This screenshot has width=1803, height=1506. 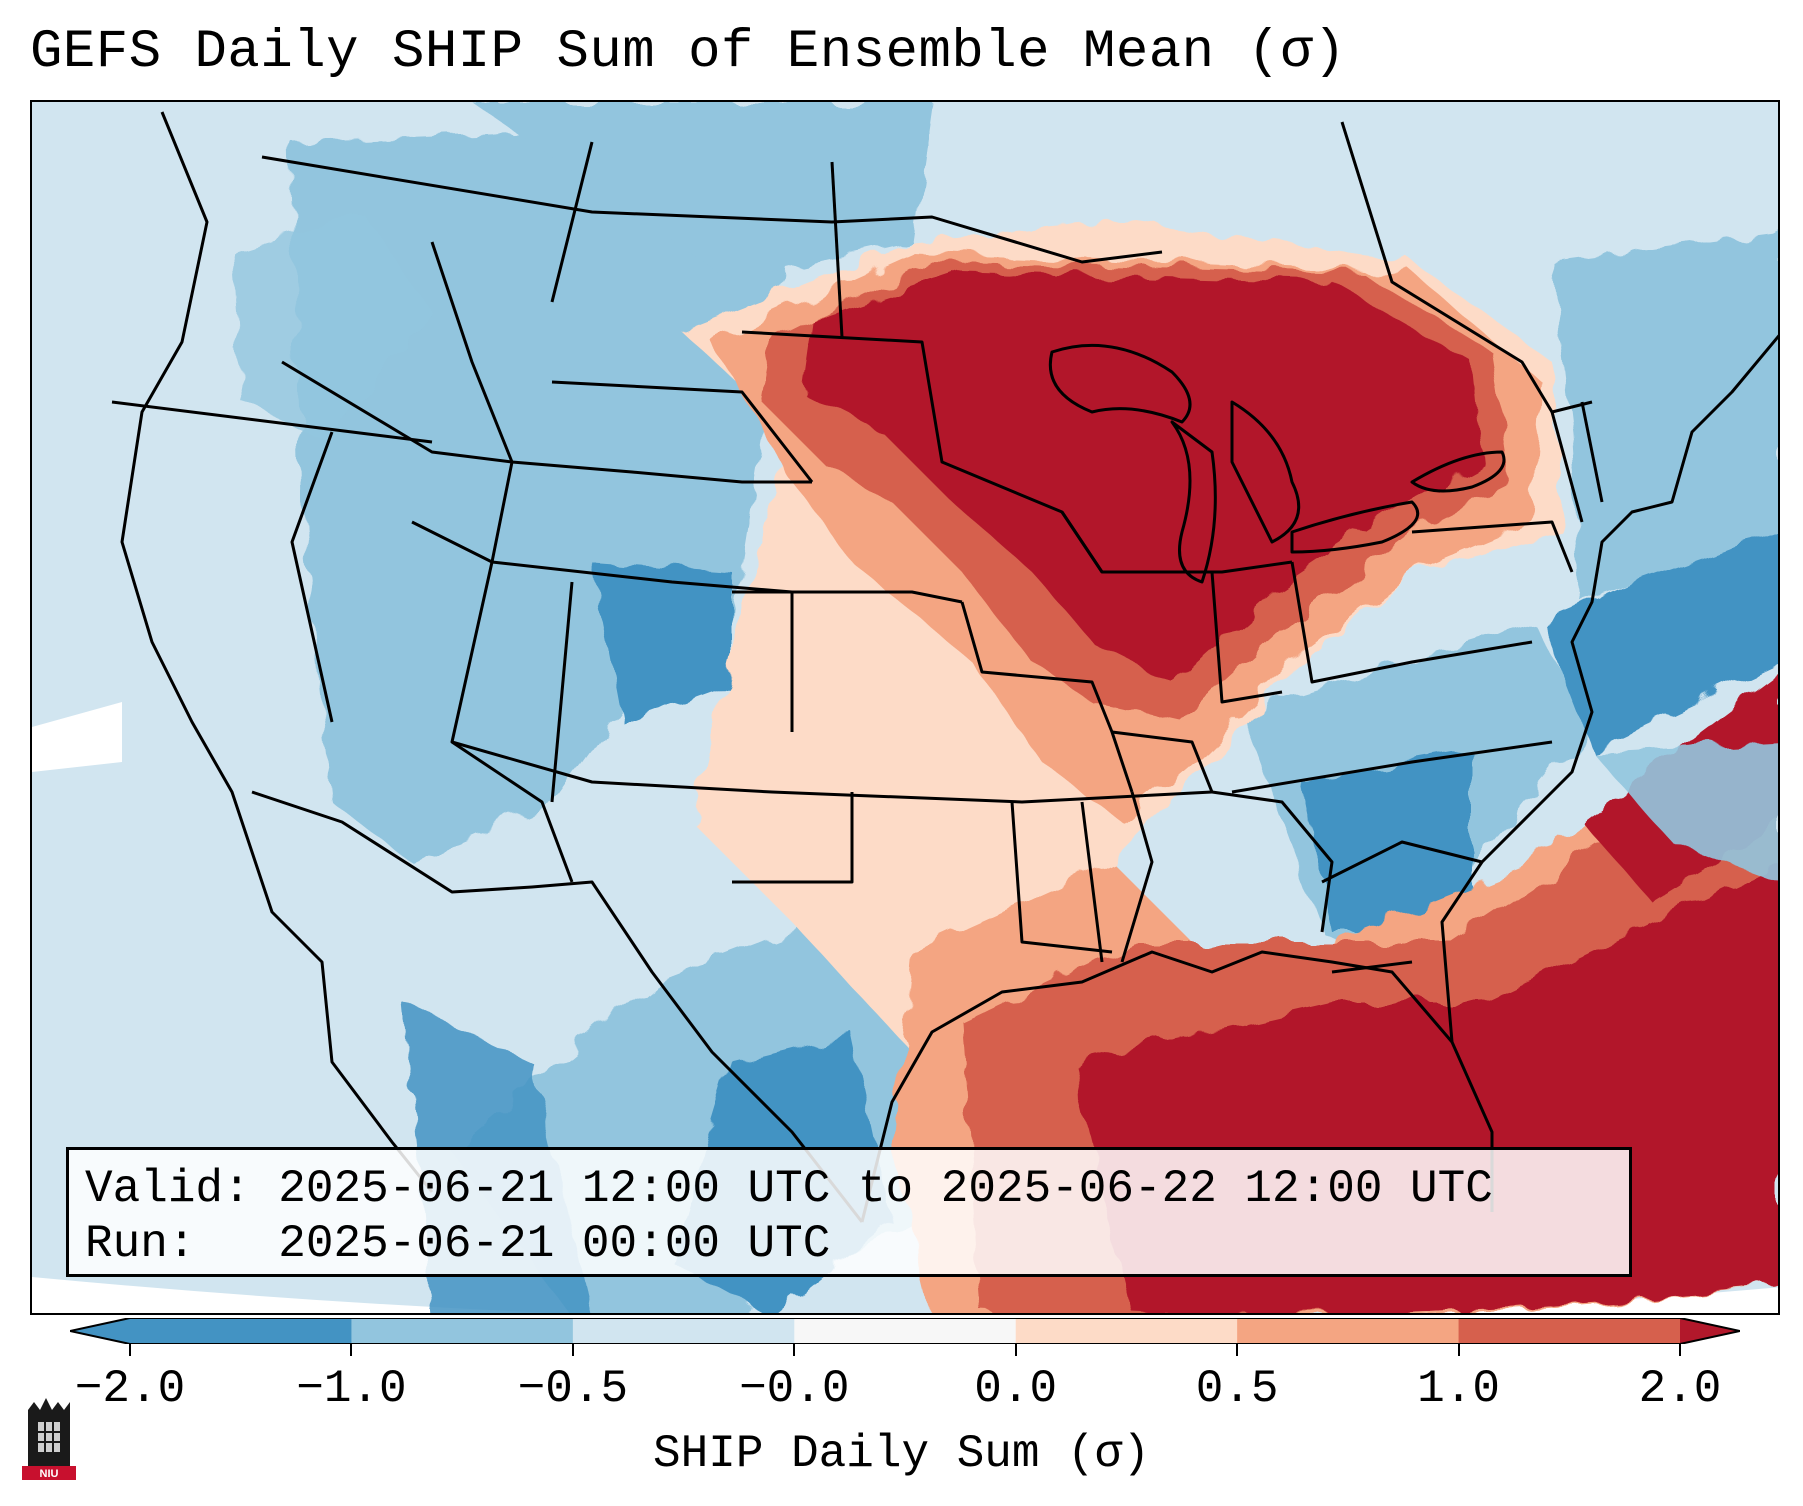 I want to click on colorbar-tick-label: 0.5, so click(x=1237, y=1389).